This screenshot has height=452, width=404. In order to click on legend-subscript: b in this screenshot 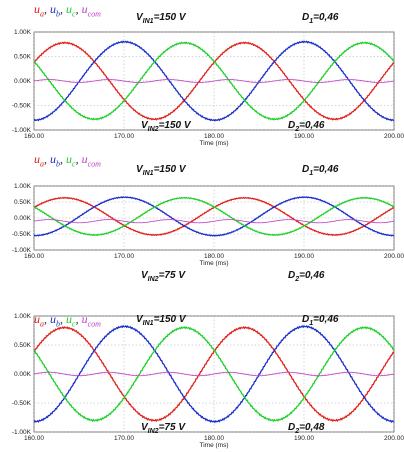, I will do `click(58, 164)`.